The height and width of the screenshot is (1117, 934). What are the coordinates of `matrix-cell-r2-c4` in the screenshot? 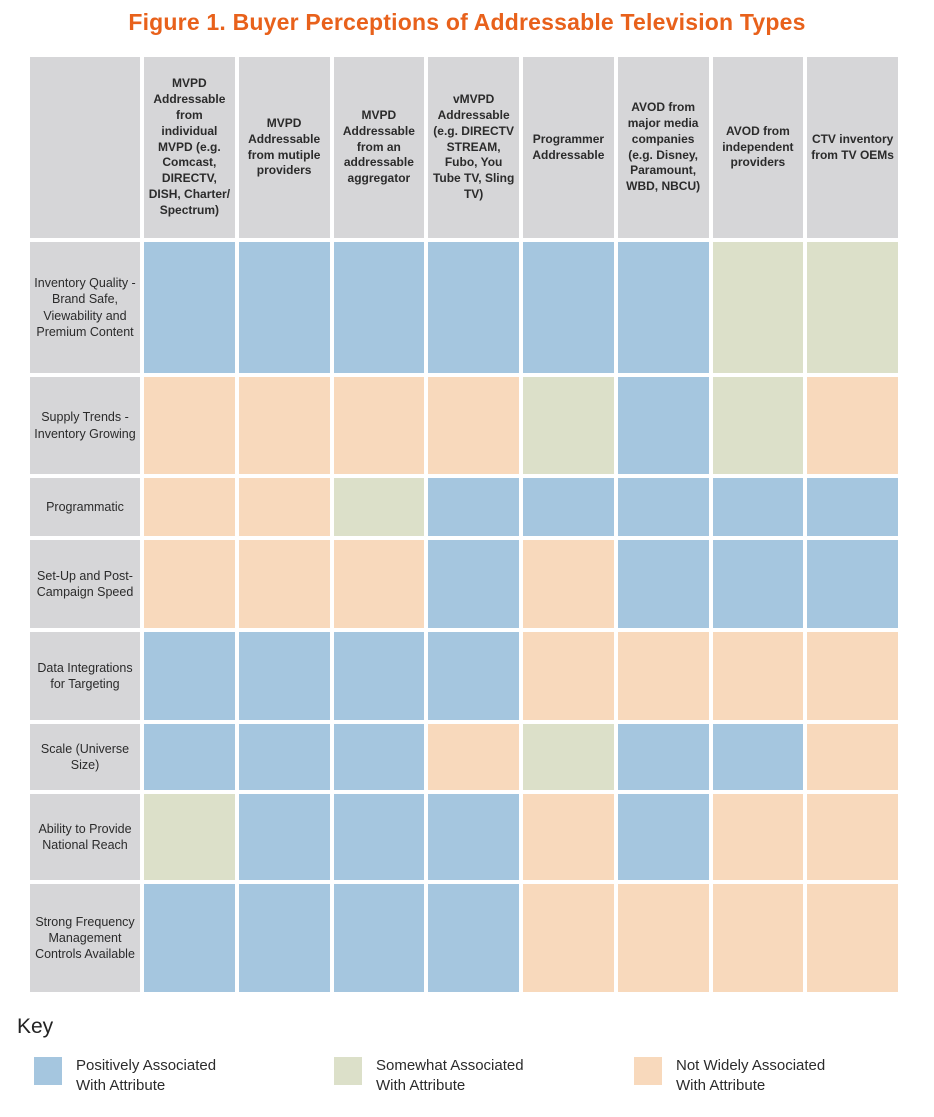 It's located at (473, 425).